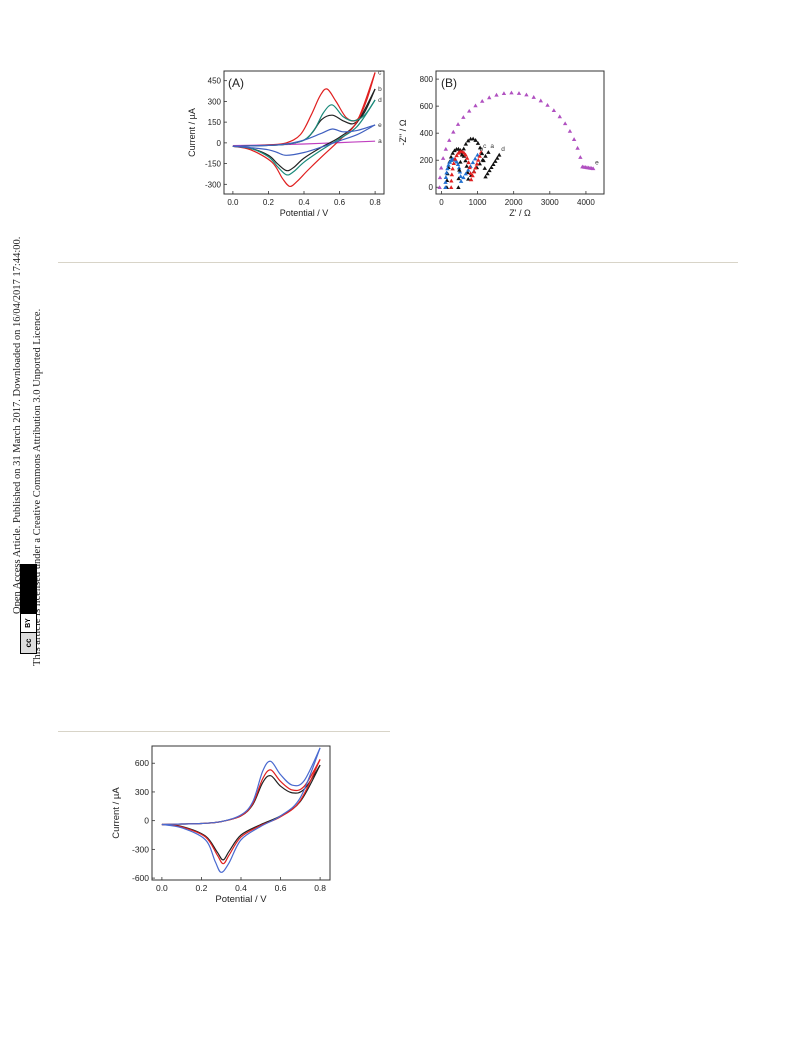 The image size is (793, 1039). I want to click on series-c-points, so click(466, 169).